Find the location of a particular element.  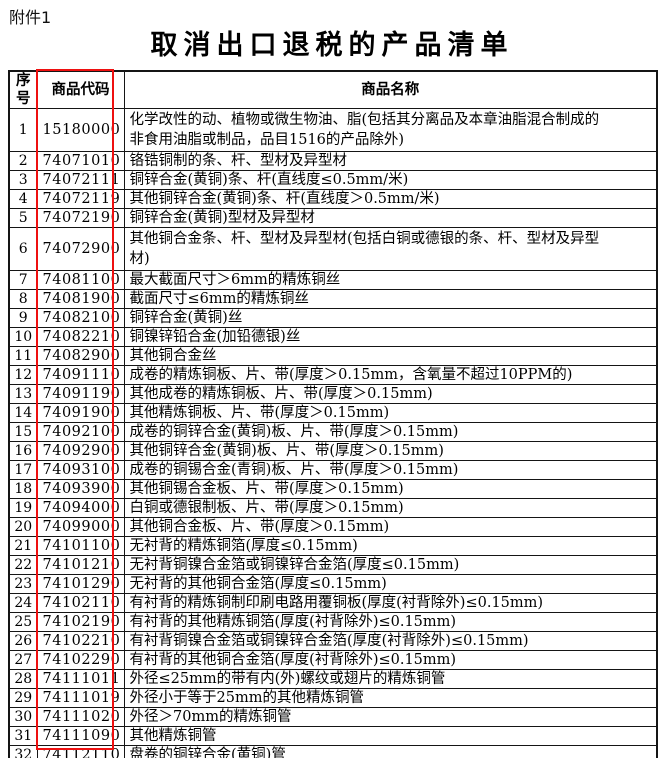

product-name-cell: 铬锆铜制的条、杆、型材及异型材 is located at coordinates (390, 161).